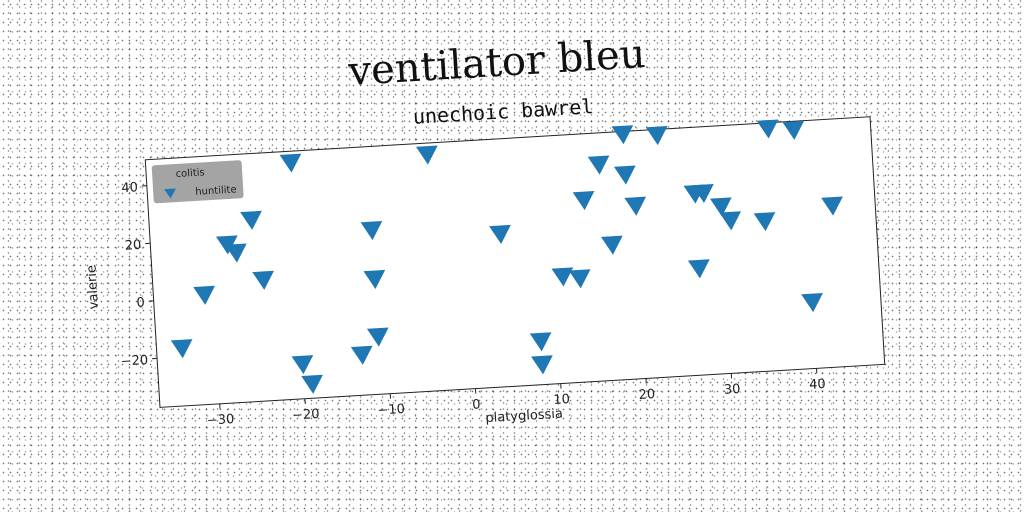 This screenshot has height=512, width=1024. Describe the element at coordinates (190, 173) in the screenshot. I see `legend-title: colitis` at that location.